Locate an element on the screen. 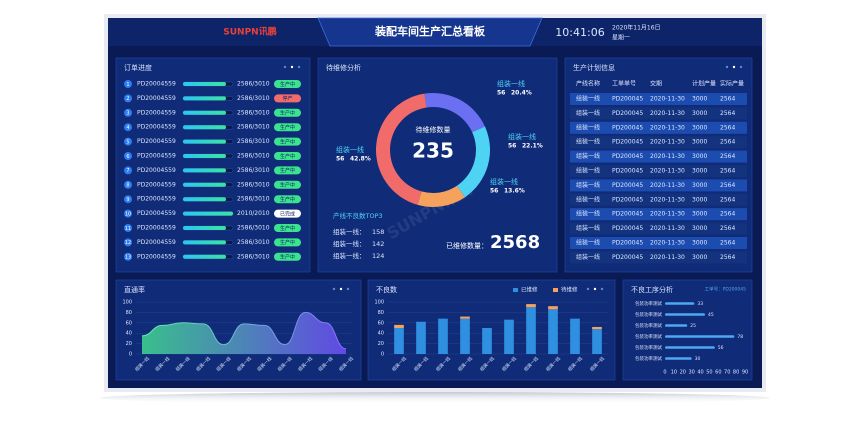 Image resolution: width=860 pixels, height=425 pixels. data-label: 45 is located at coordinates (711, 315).